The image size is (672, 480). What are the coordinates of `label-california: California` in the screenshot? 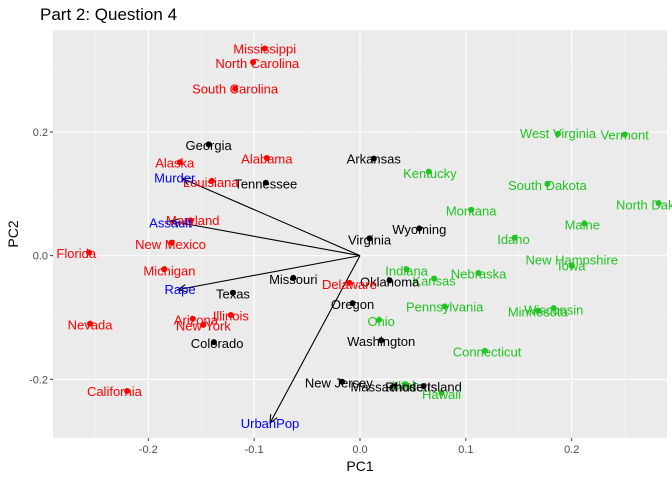 It's located at (115, 391).